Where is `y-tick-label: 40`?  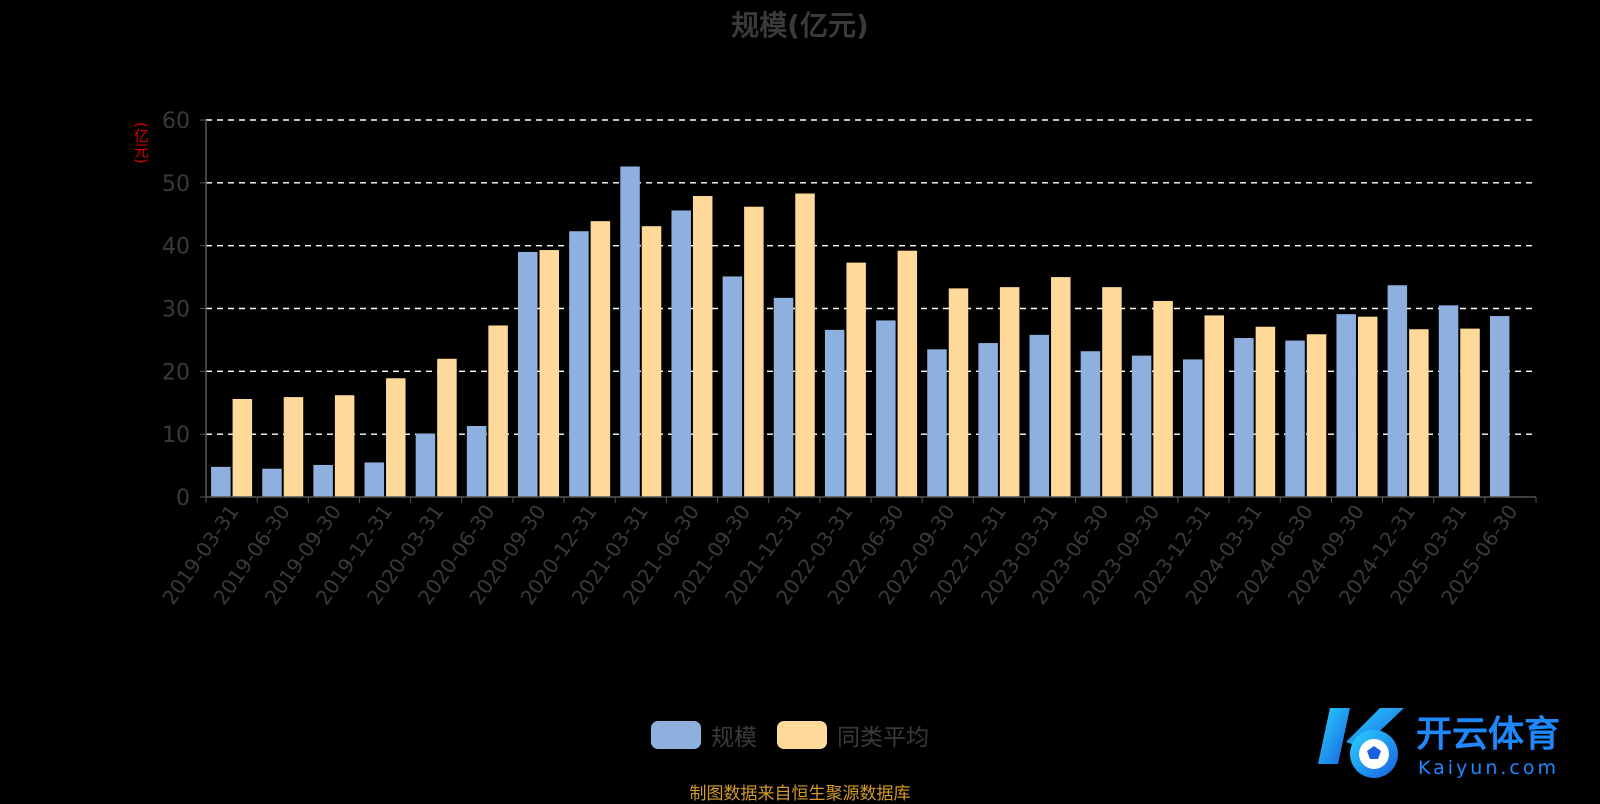 y-tick-label: 40 is located at coordinates (176, 247).